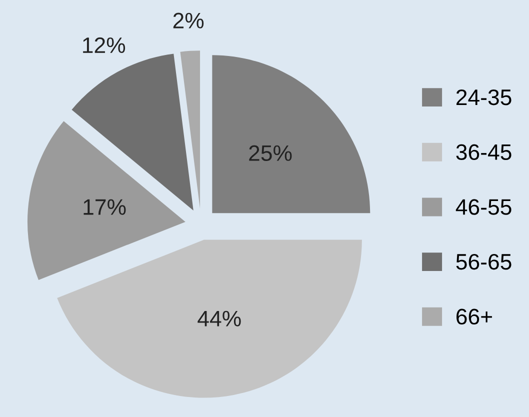  What do you see at coordinates (484, 97) in the screenshot?
I see `legend-label: 24-35` at bounding box center [484, 97].